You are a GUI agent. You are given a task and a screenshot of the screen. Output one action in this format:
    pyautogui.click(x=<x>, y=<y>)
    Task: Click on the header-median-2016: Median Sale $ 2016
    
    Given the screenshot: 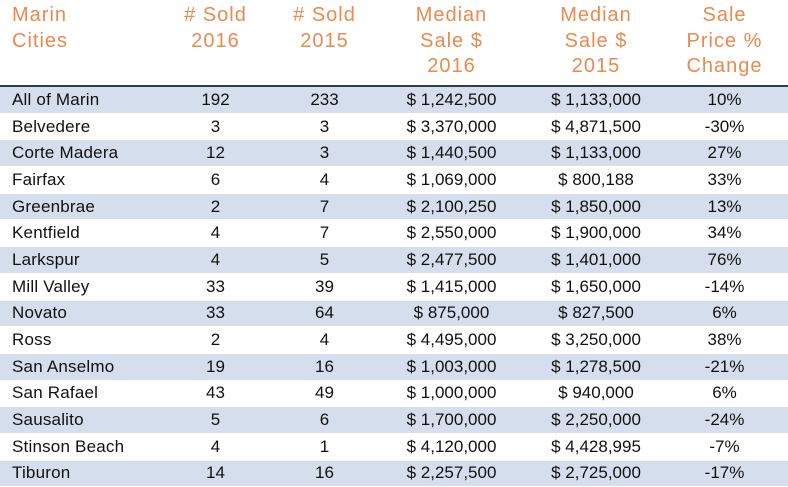 What is the action you would take?
    pyautogui.click(x=451, y=43)
    